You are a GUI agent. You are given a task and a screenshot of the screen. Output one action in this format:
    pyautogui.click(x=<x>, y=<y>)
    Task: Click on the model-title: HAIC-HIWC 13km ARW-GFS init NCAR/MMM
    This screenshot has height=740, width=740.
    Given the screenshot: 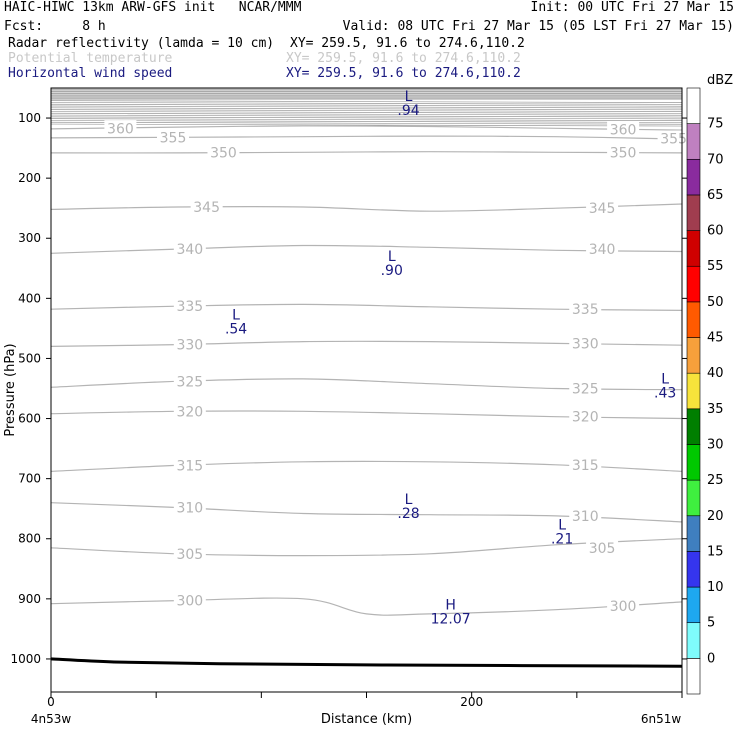 What is the action you would take?
    pyautogui.click(x=153, y=7)
    